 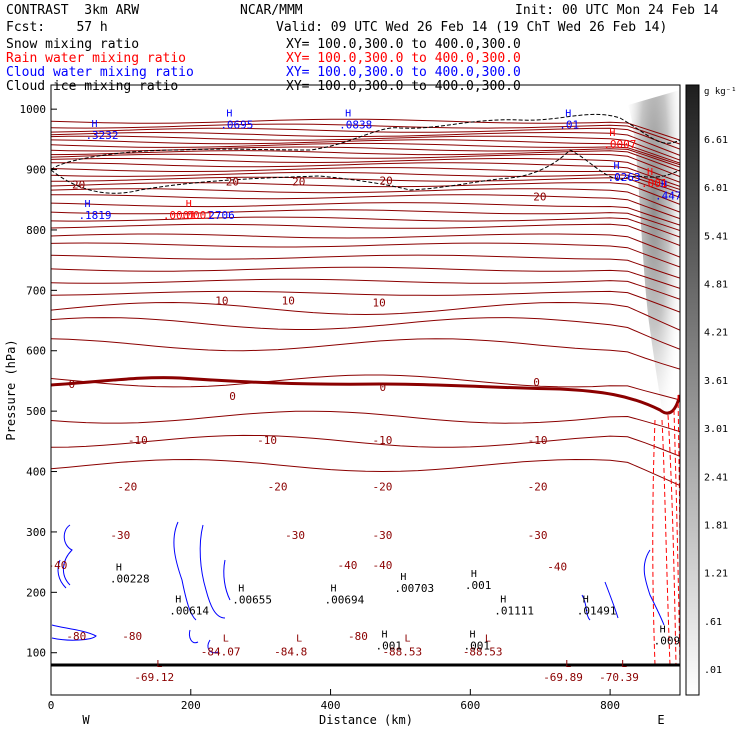 I want to click on snow-value-label: .01491, so click(x=597, y=610).